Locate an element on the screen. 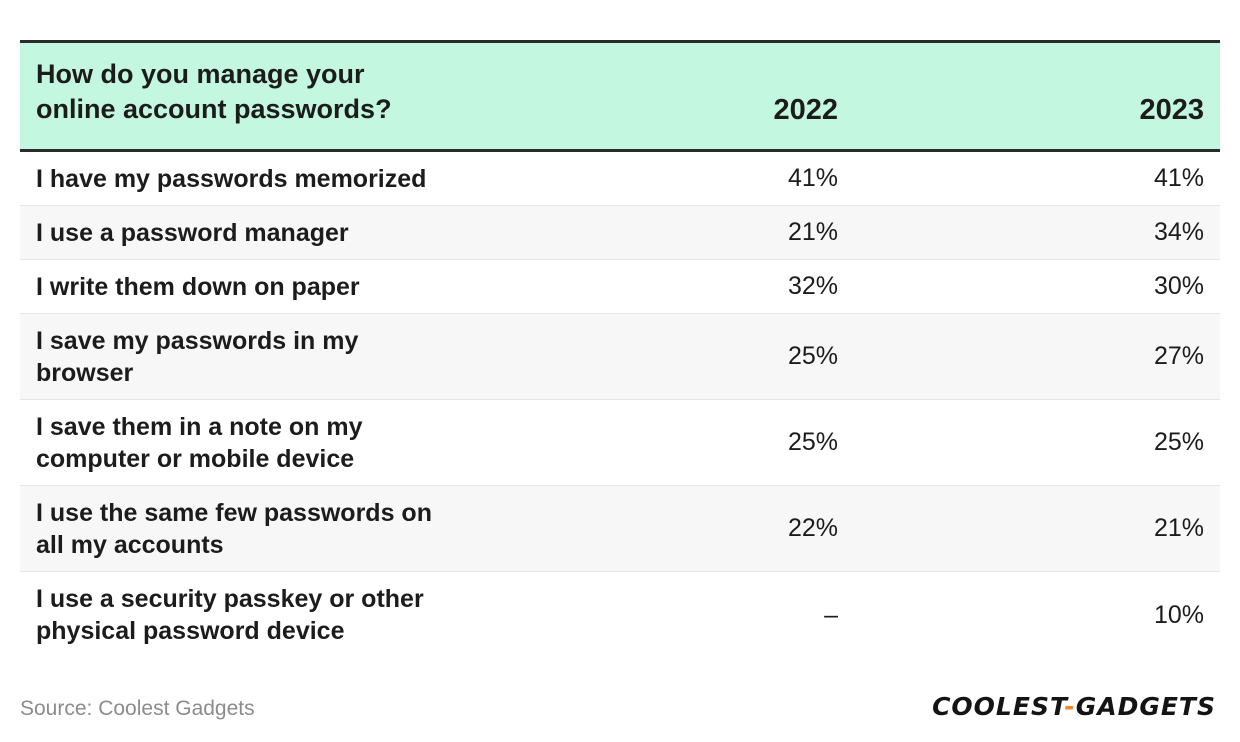 This screenshot has width=1240, height=742. row-label: I write them down on paper is located at coordinates (251, 287).